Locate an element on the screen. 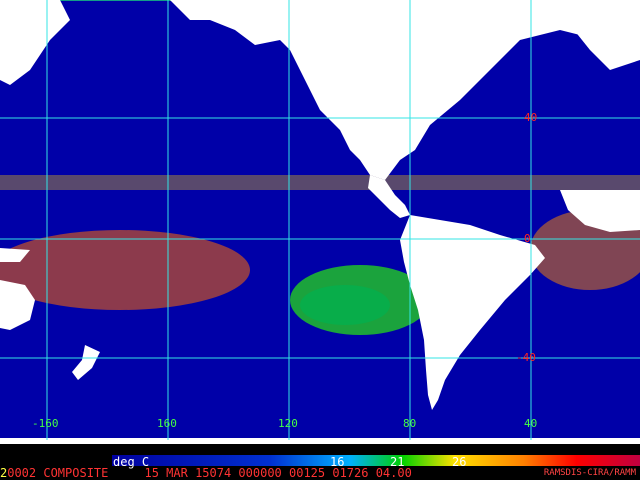 The image size is (640, 480). latitude-label: 40 is located at coordinates (531, 117).